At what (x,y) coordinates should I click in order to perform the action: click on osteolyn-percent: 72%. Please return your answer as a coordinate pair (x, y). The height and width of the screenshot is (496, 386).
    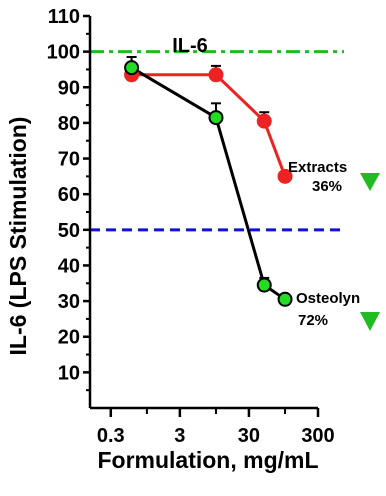
    Looking at the image, I should click on (313, 320).